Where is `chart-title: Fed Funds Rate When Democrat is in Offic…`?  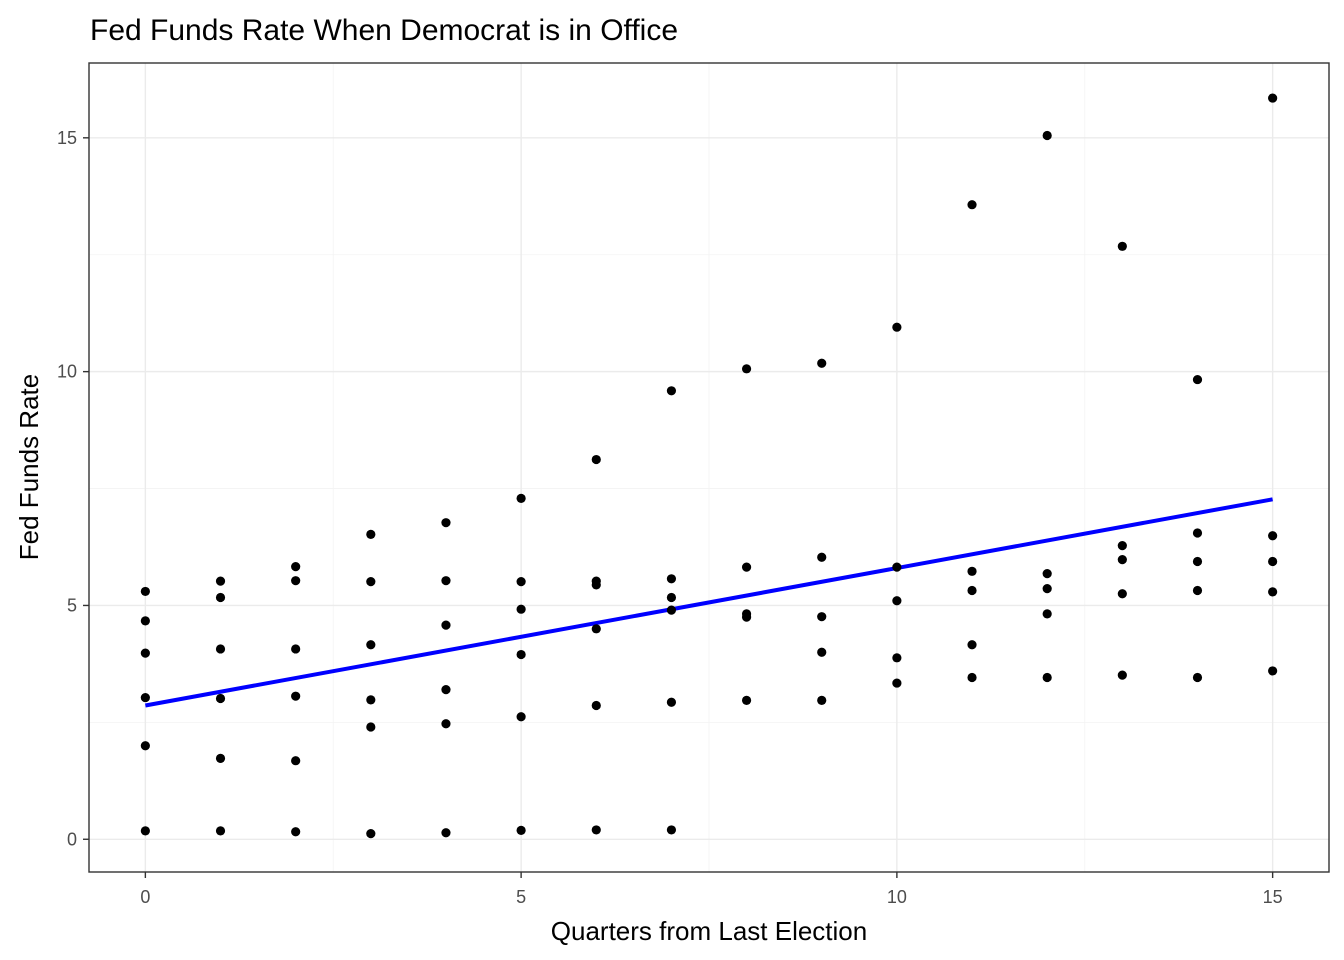 chart-title: Fed Funds Rate When Democrat is in Offic… is located at coordinates (384, 30).